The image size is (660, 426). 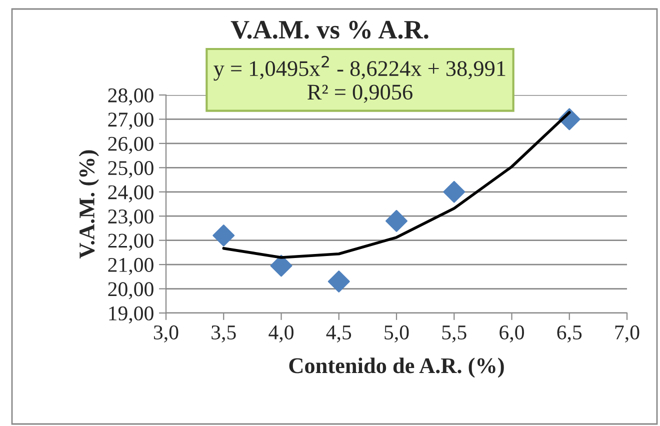 I want to click on y-tick-label: 26,00, so click(x=131, y=145).